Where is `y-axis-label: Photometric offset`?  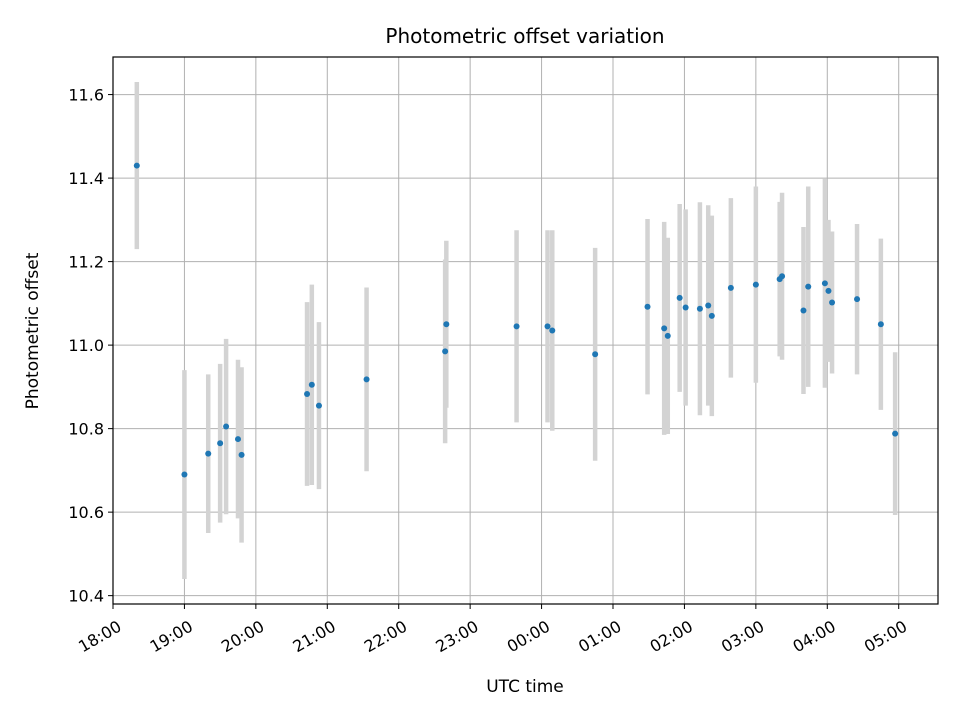 y-axis-label: Photometric offset is located at coordinates (33, 330).